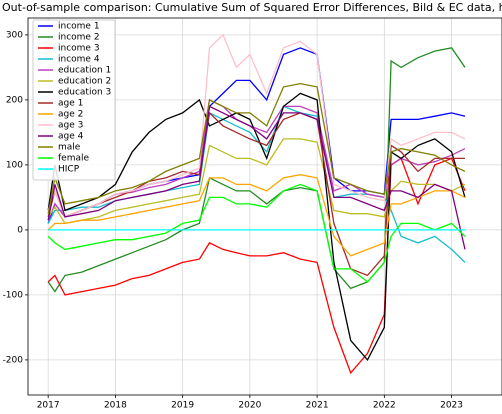  I want to click on y-tick-label: 300, so click(14, 35).